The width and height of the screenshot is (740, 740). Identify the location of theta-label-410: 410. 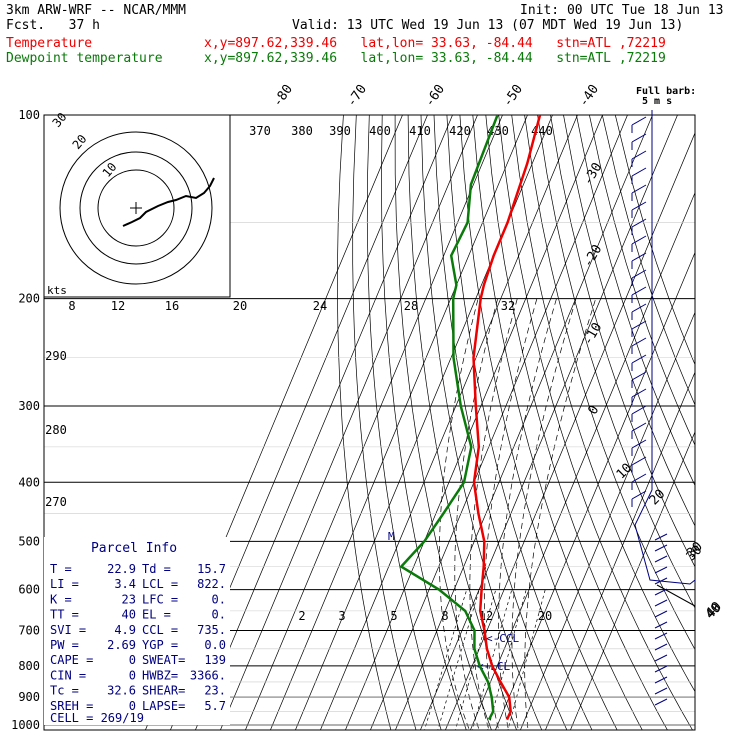
(420, 131).